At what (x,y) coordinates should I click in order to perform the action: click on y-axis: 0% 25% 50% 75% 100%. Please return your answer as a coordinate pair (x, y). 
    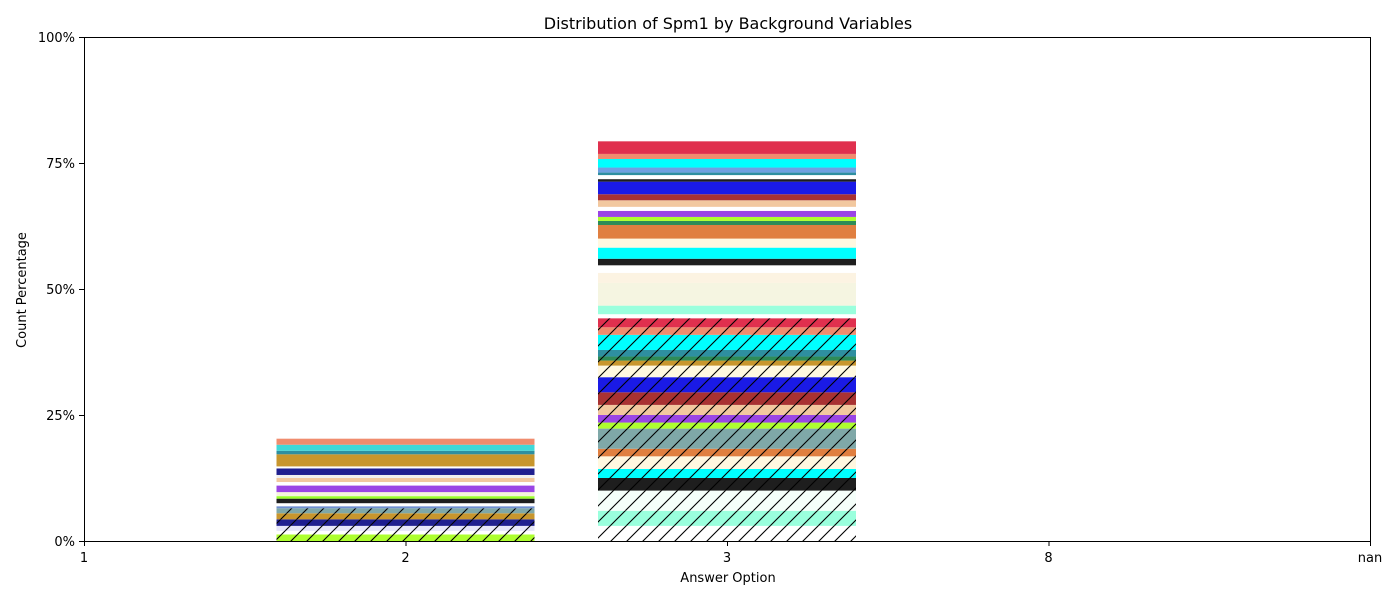
    Looking at the image, I should click on (61, 290).